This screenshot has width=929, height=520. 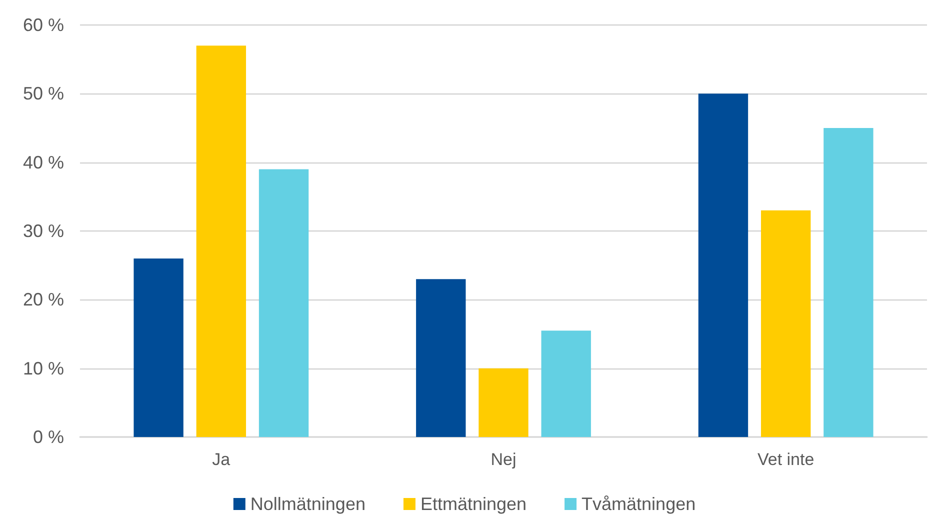 What do you see at coordinates (308, 504) in the screenshot?
I see `legend-label: Nollmätningen` at bounding box center [308, 504].